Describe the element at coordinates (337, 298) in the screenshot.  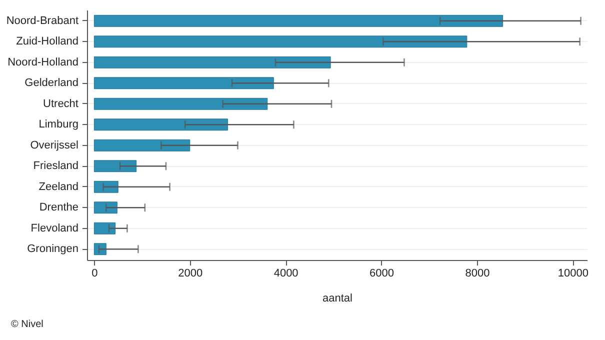
I see `x-axis-title: aantal` at that location.